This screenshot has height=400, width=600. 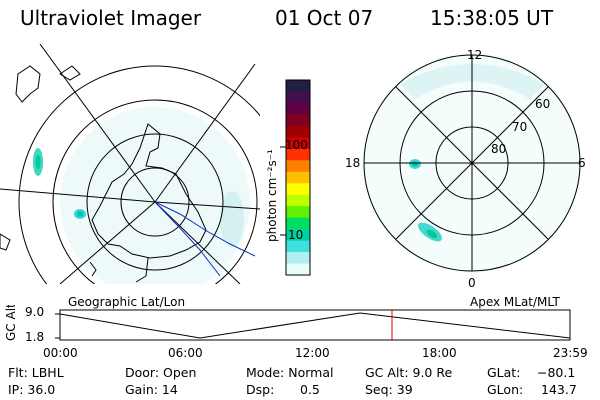 I want to click on colorbar-frame, so click(x=298, y=177).